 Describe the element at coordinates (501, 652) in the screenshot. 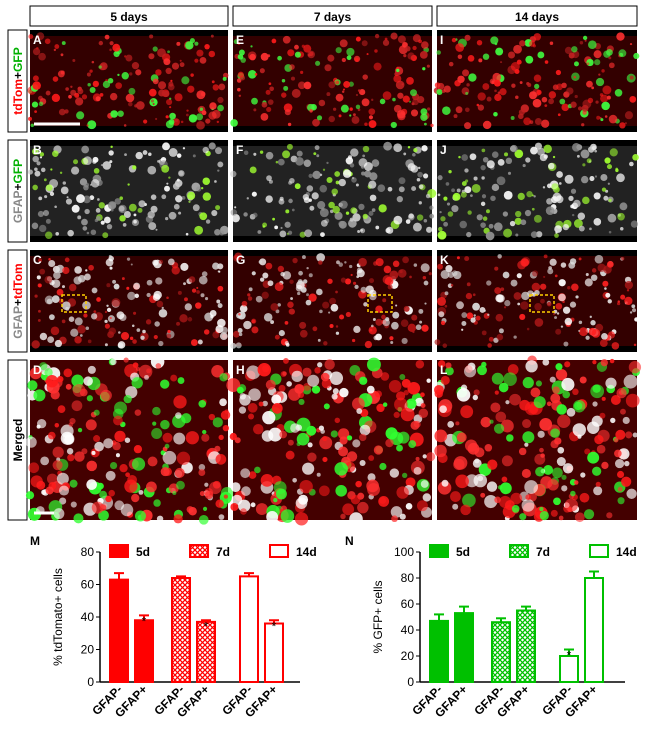

I see `bar` at that location.